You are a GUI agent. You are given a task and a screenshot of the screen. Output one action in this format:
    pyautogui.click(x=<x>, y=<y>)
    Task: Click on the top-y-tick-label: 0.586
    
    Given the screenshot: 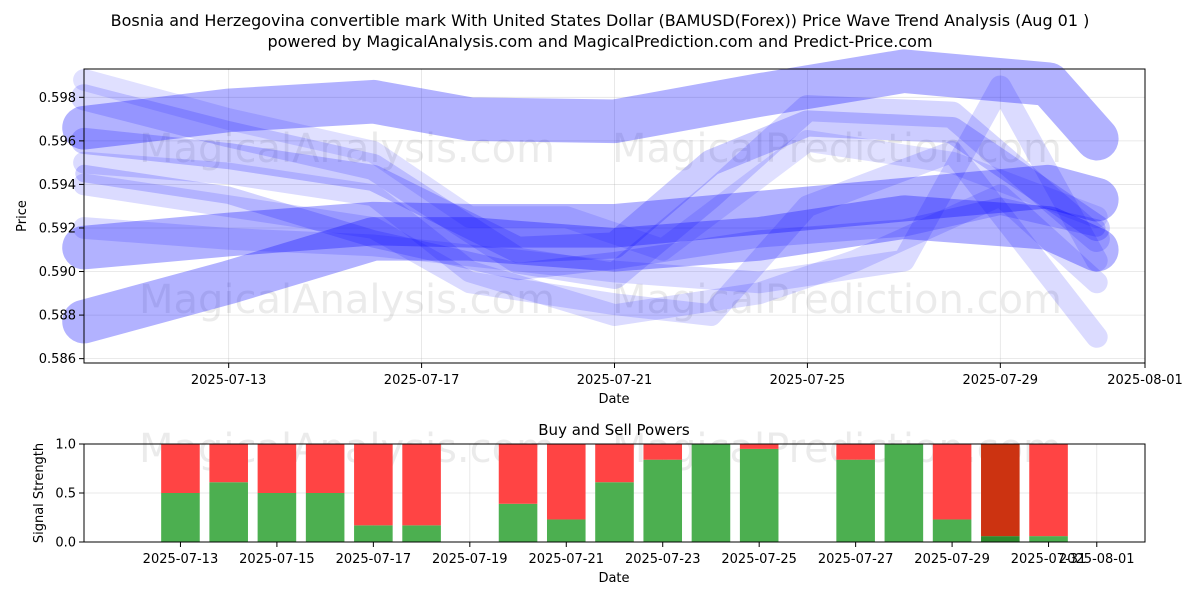 What is the action you would take?
    pyautogui.click(x=57, y=359)
    